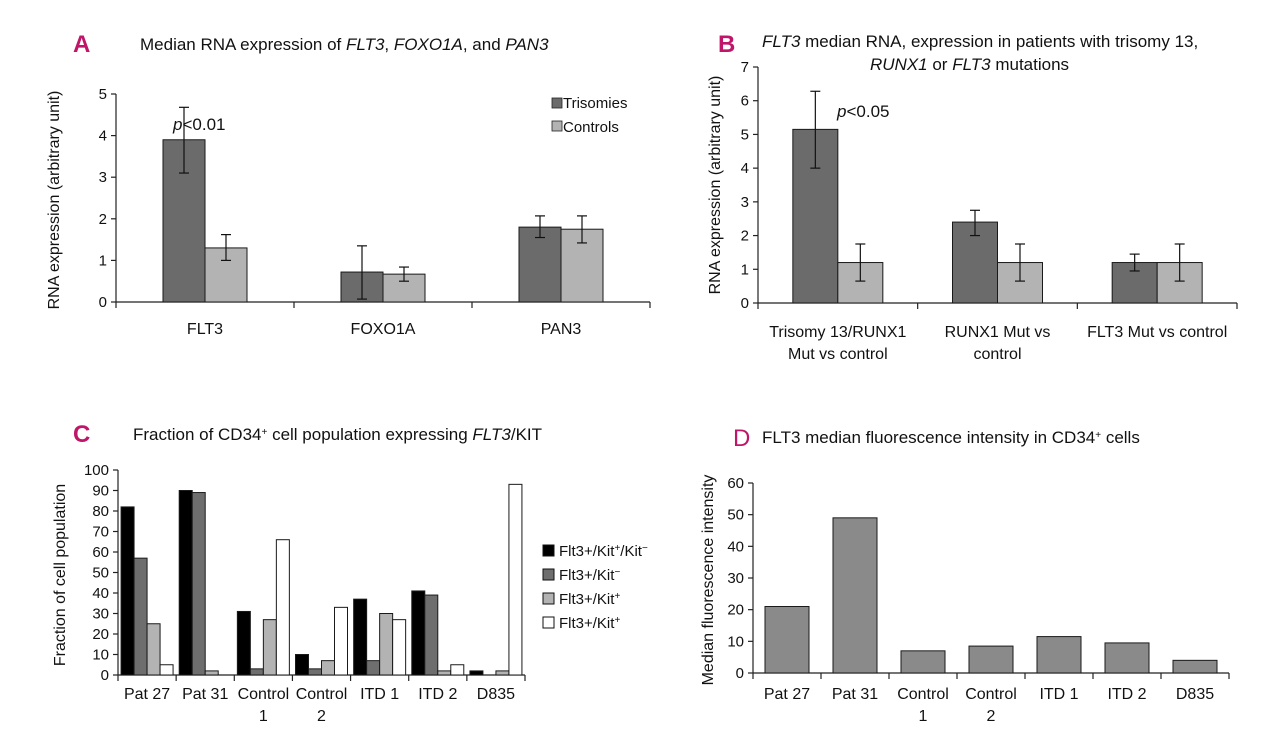 This screenshot has width=1280, height=755. What do you see at coordinates (81, 44) in the screenshot?
I see `panel-letter-a: A` at bounding box center [81, 44].